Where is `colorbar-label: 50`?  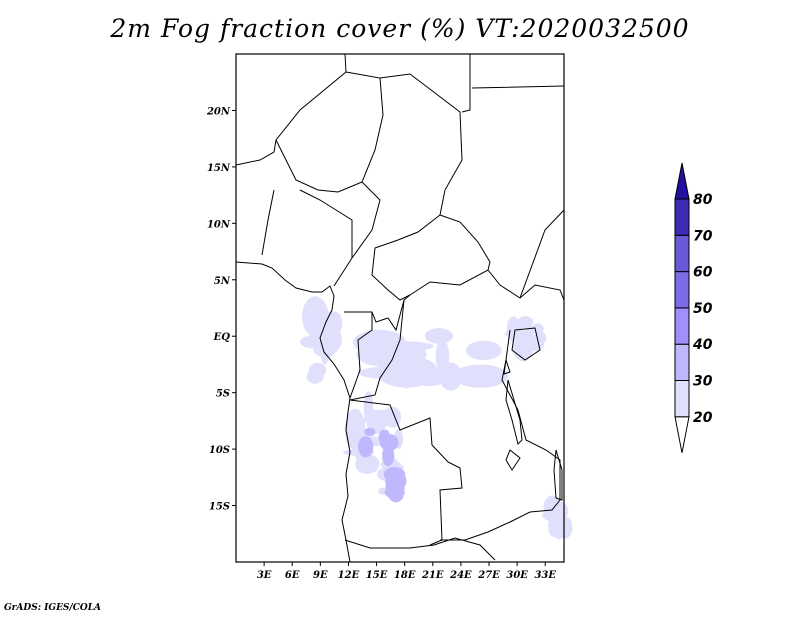
colorbar-label: 50 is located at coordinates (703, 309).